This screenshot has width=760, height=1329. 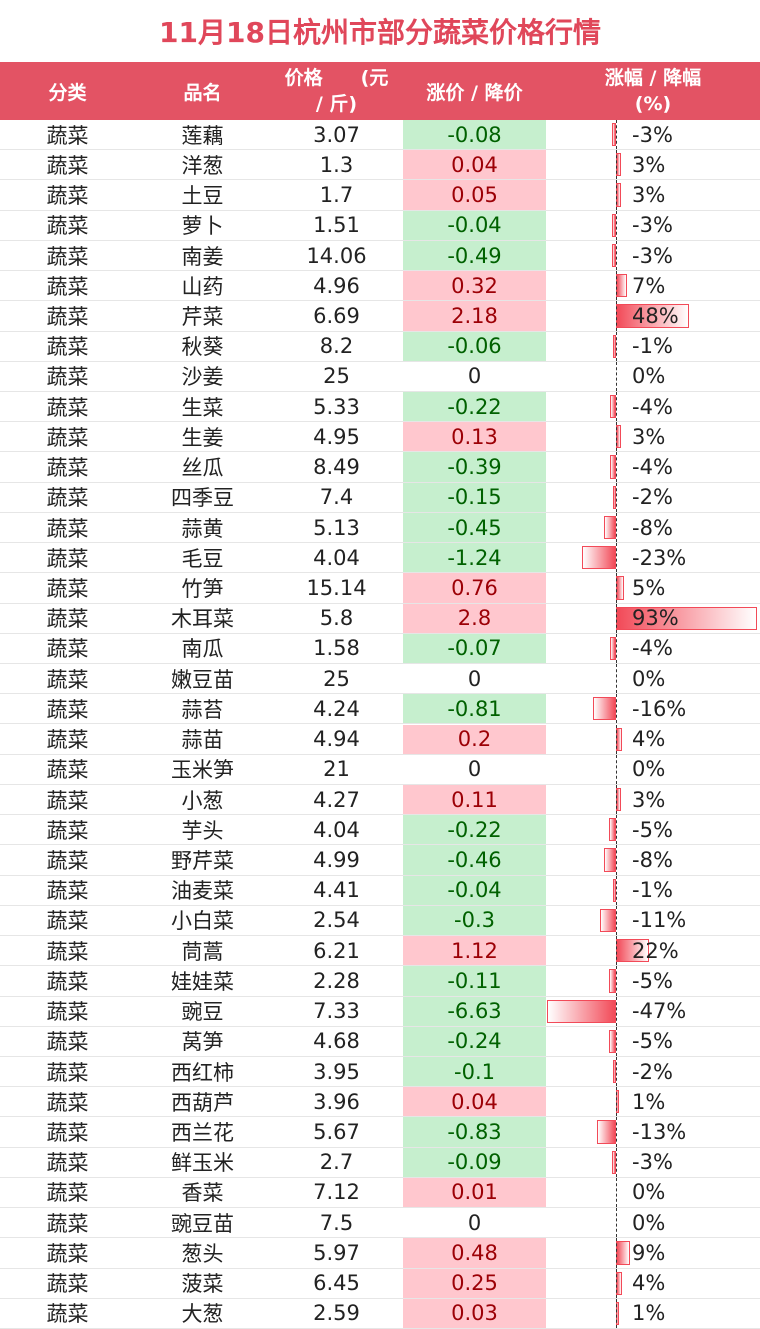 I want to click on change-cell: 1.12, so click(x=474, y=951).